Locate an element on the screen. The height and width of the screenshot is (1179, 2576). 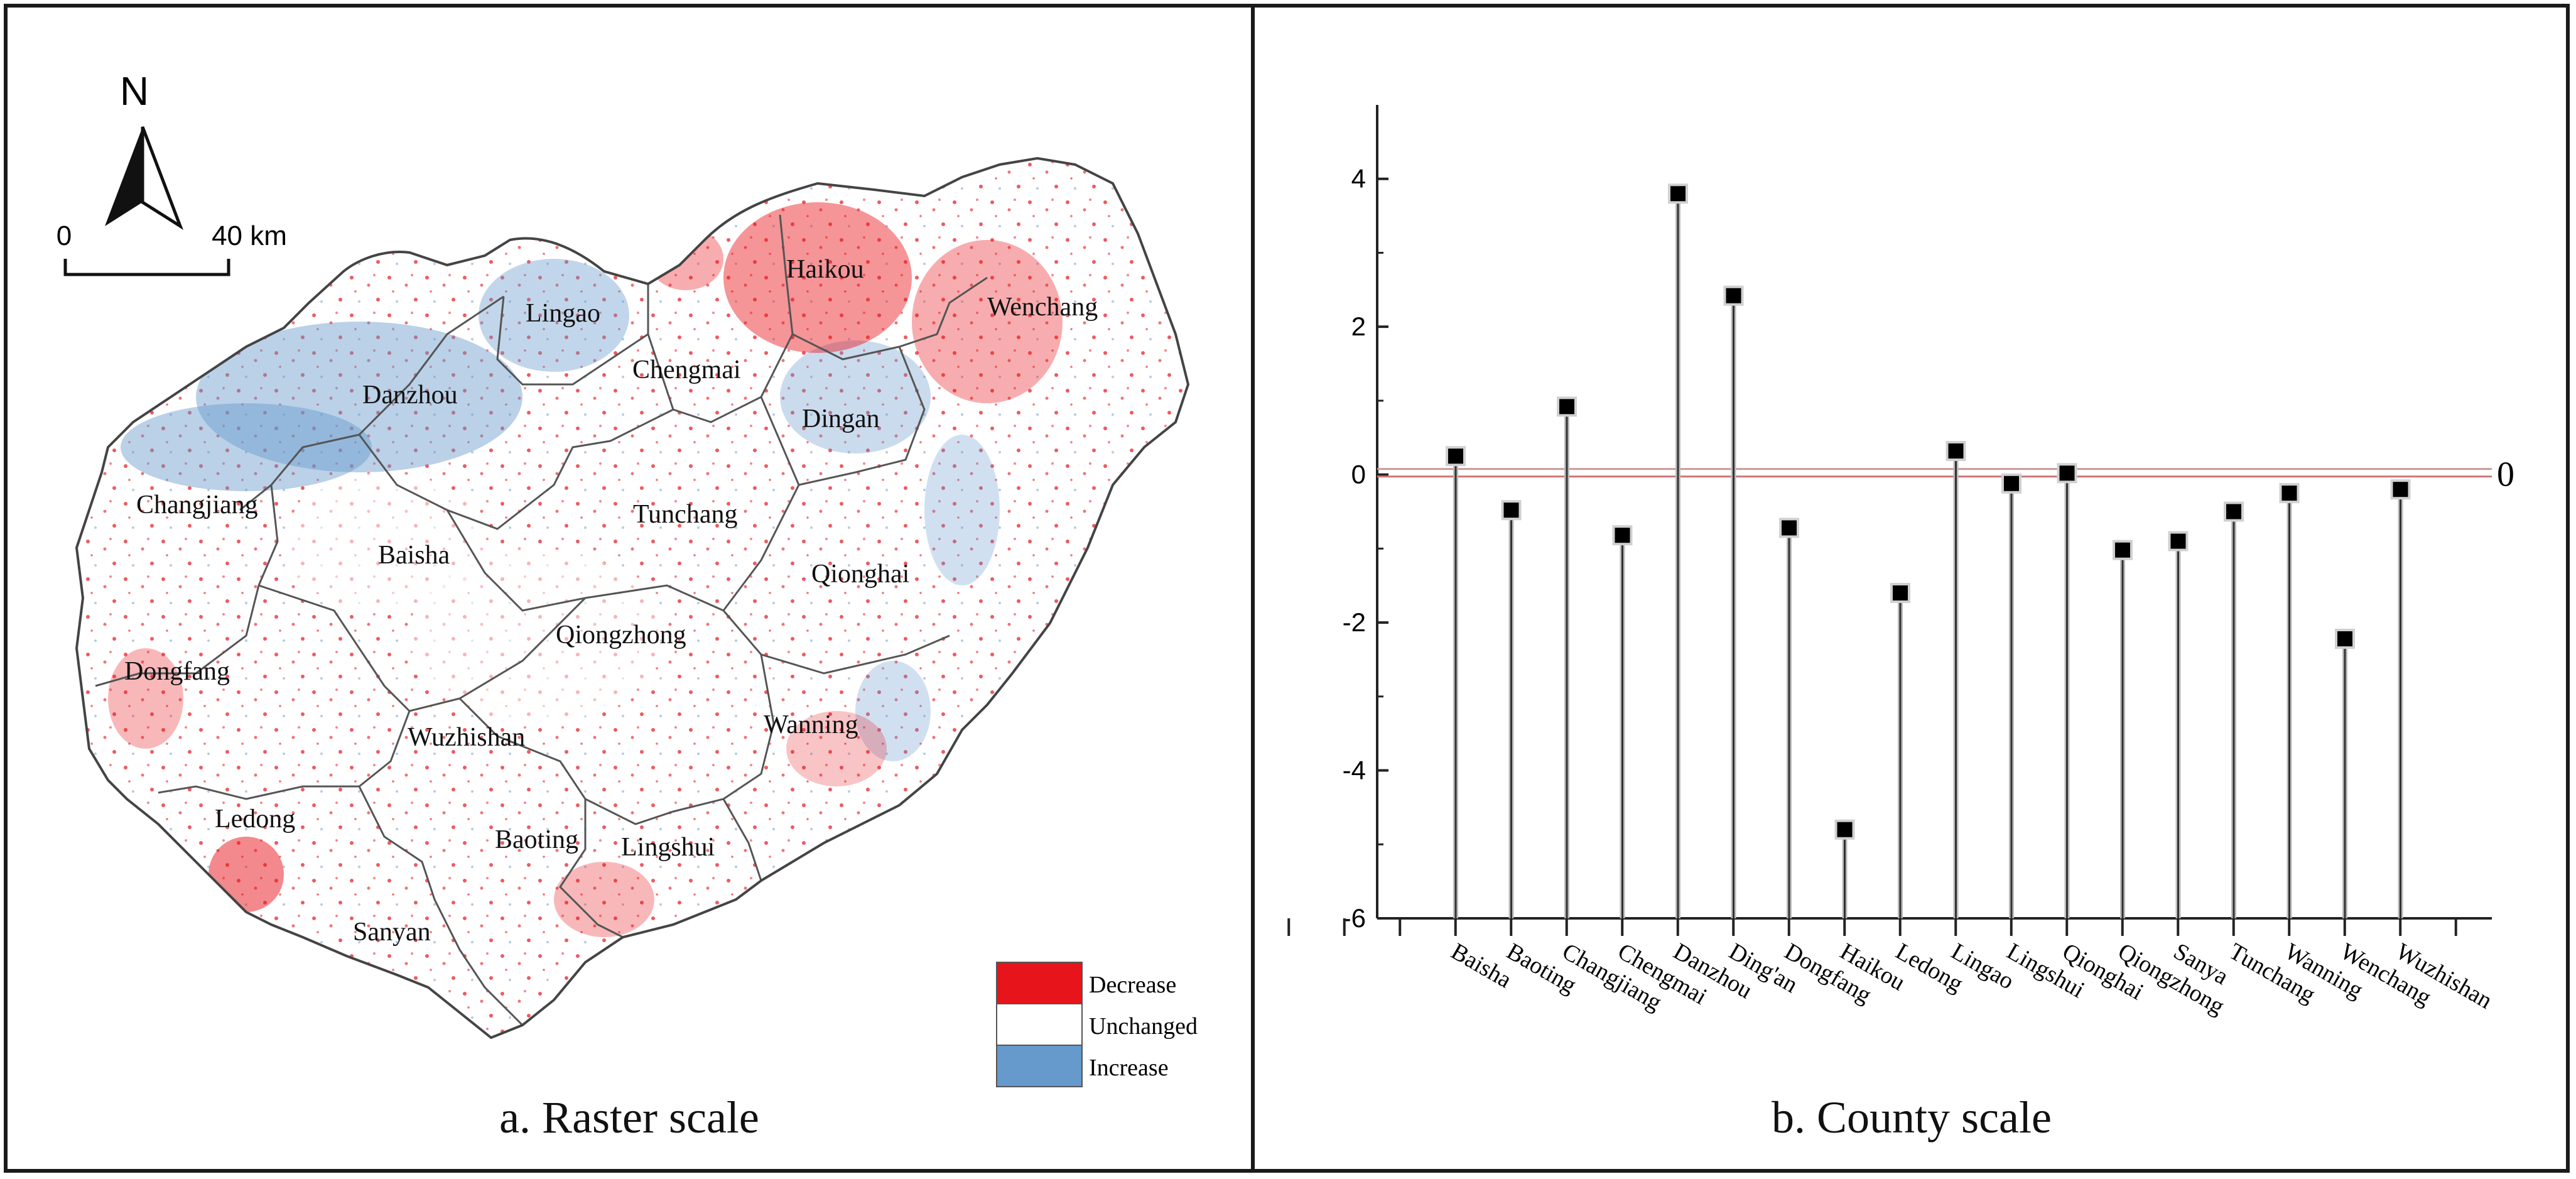
county-label: Qionghai is located at coordinates (860, 574).